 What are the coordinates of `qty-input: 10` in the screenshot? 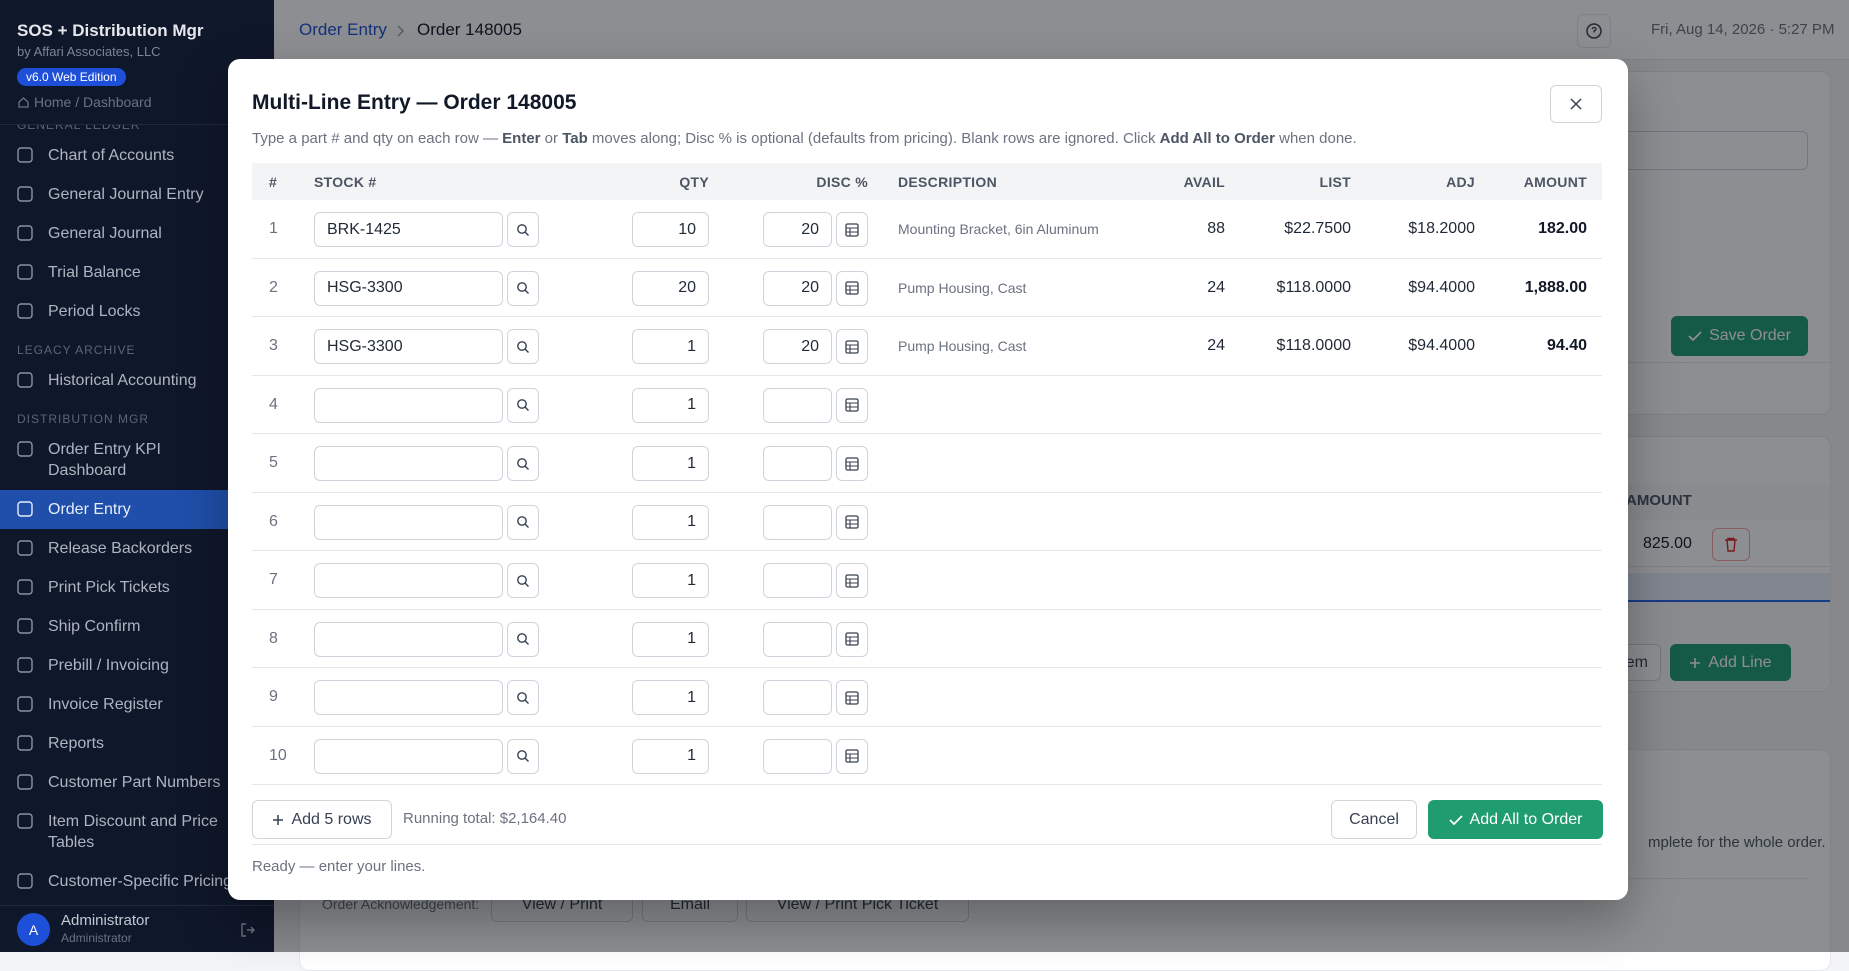 It's located at (670, 229).